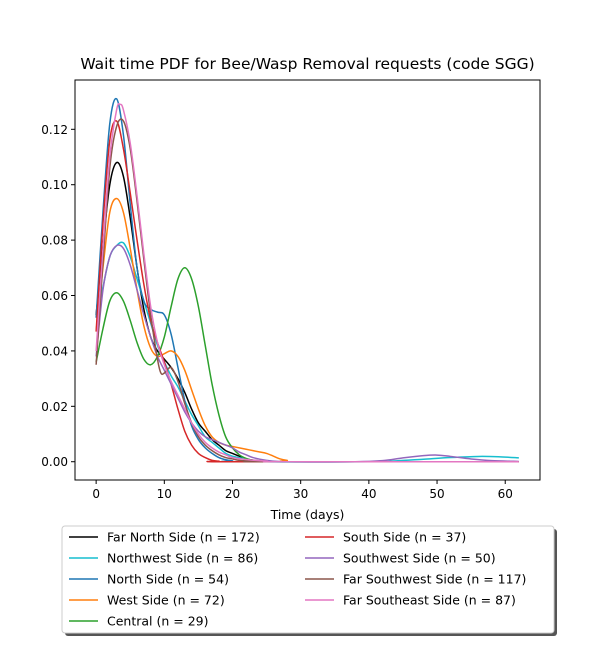 The image size is (600, 655). I want to click on x-tick-label: 60, so click(505, 494).